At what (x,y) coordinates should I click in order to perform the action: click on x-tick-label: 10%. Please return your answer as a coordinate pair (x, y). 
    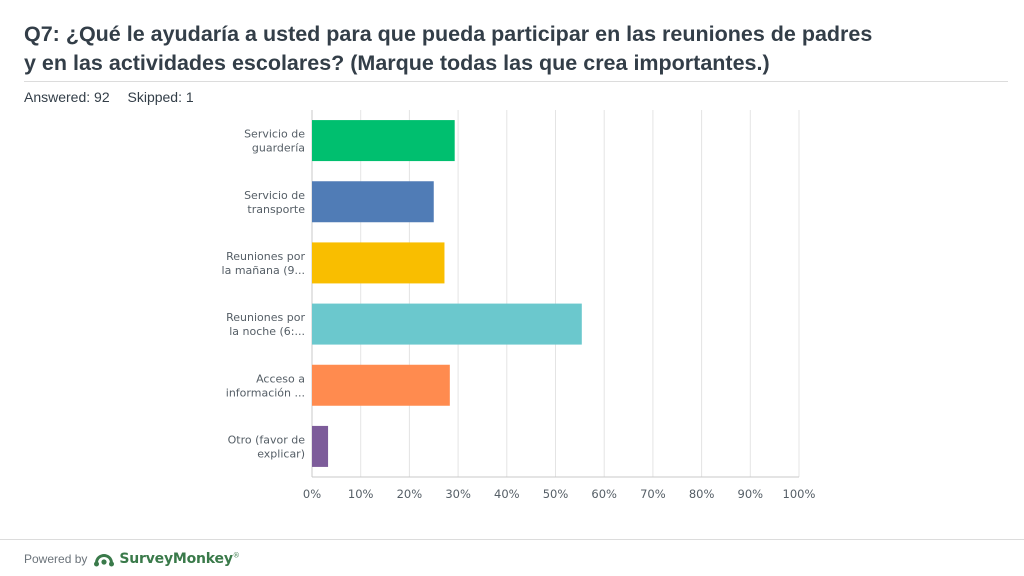
    Looking at the image, I should click on (361, 494).